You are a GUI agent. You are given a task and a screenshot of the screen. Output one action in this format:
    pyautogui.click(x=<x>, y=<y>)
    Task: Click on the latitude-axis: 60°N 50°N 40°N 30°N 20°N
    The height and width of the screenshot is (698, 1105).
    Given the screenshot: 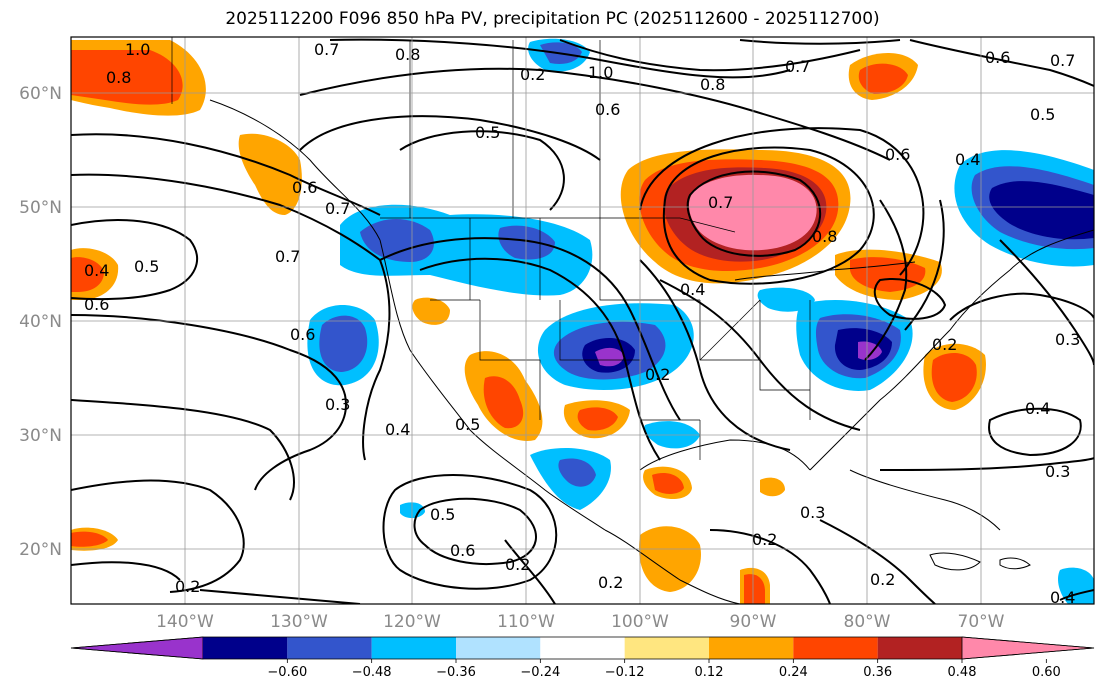 What is the action you would take?
    pyautogui.click(x=40, y=322)
    